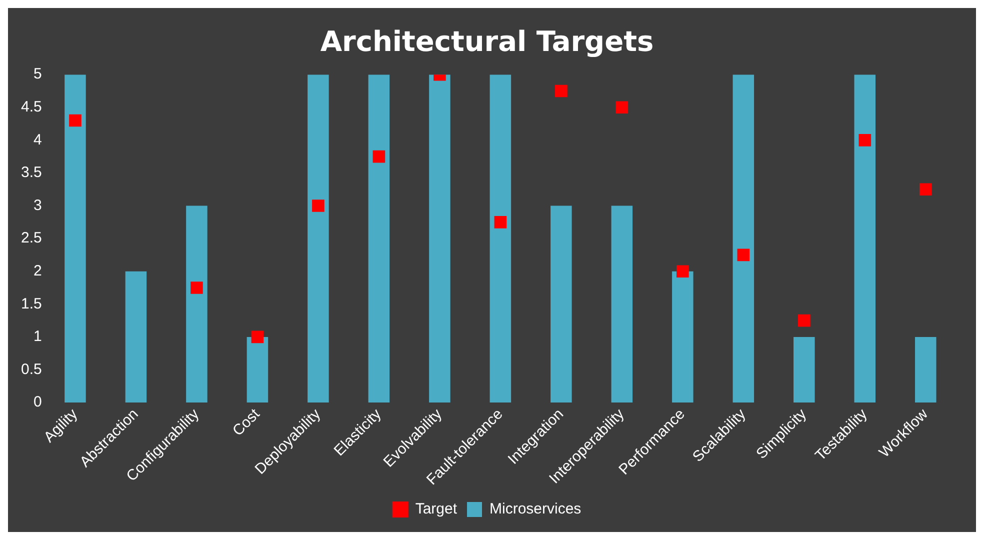 The image size is (984, 540). What do you see at coordinates (38, 205) in the screenshot?
I see `y-tick-label: 3` at bounding box center [38, 205].